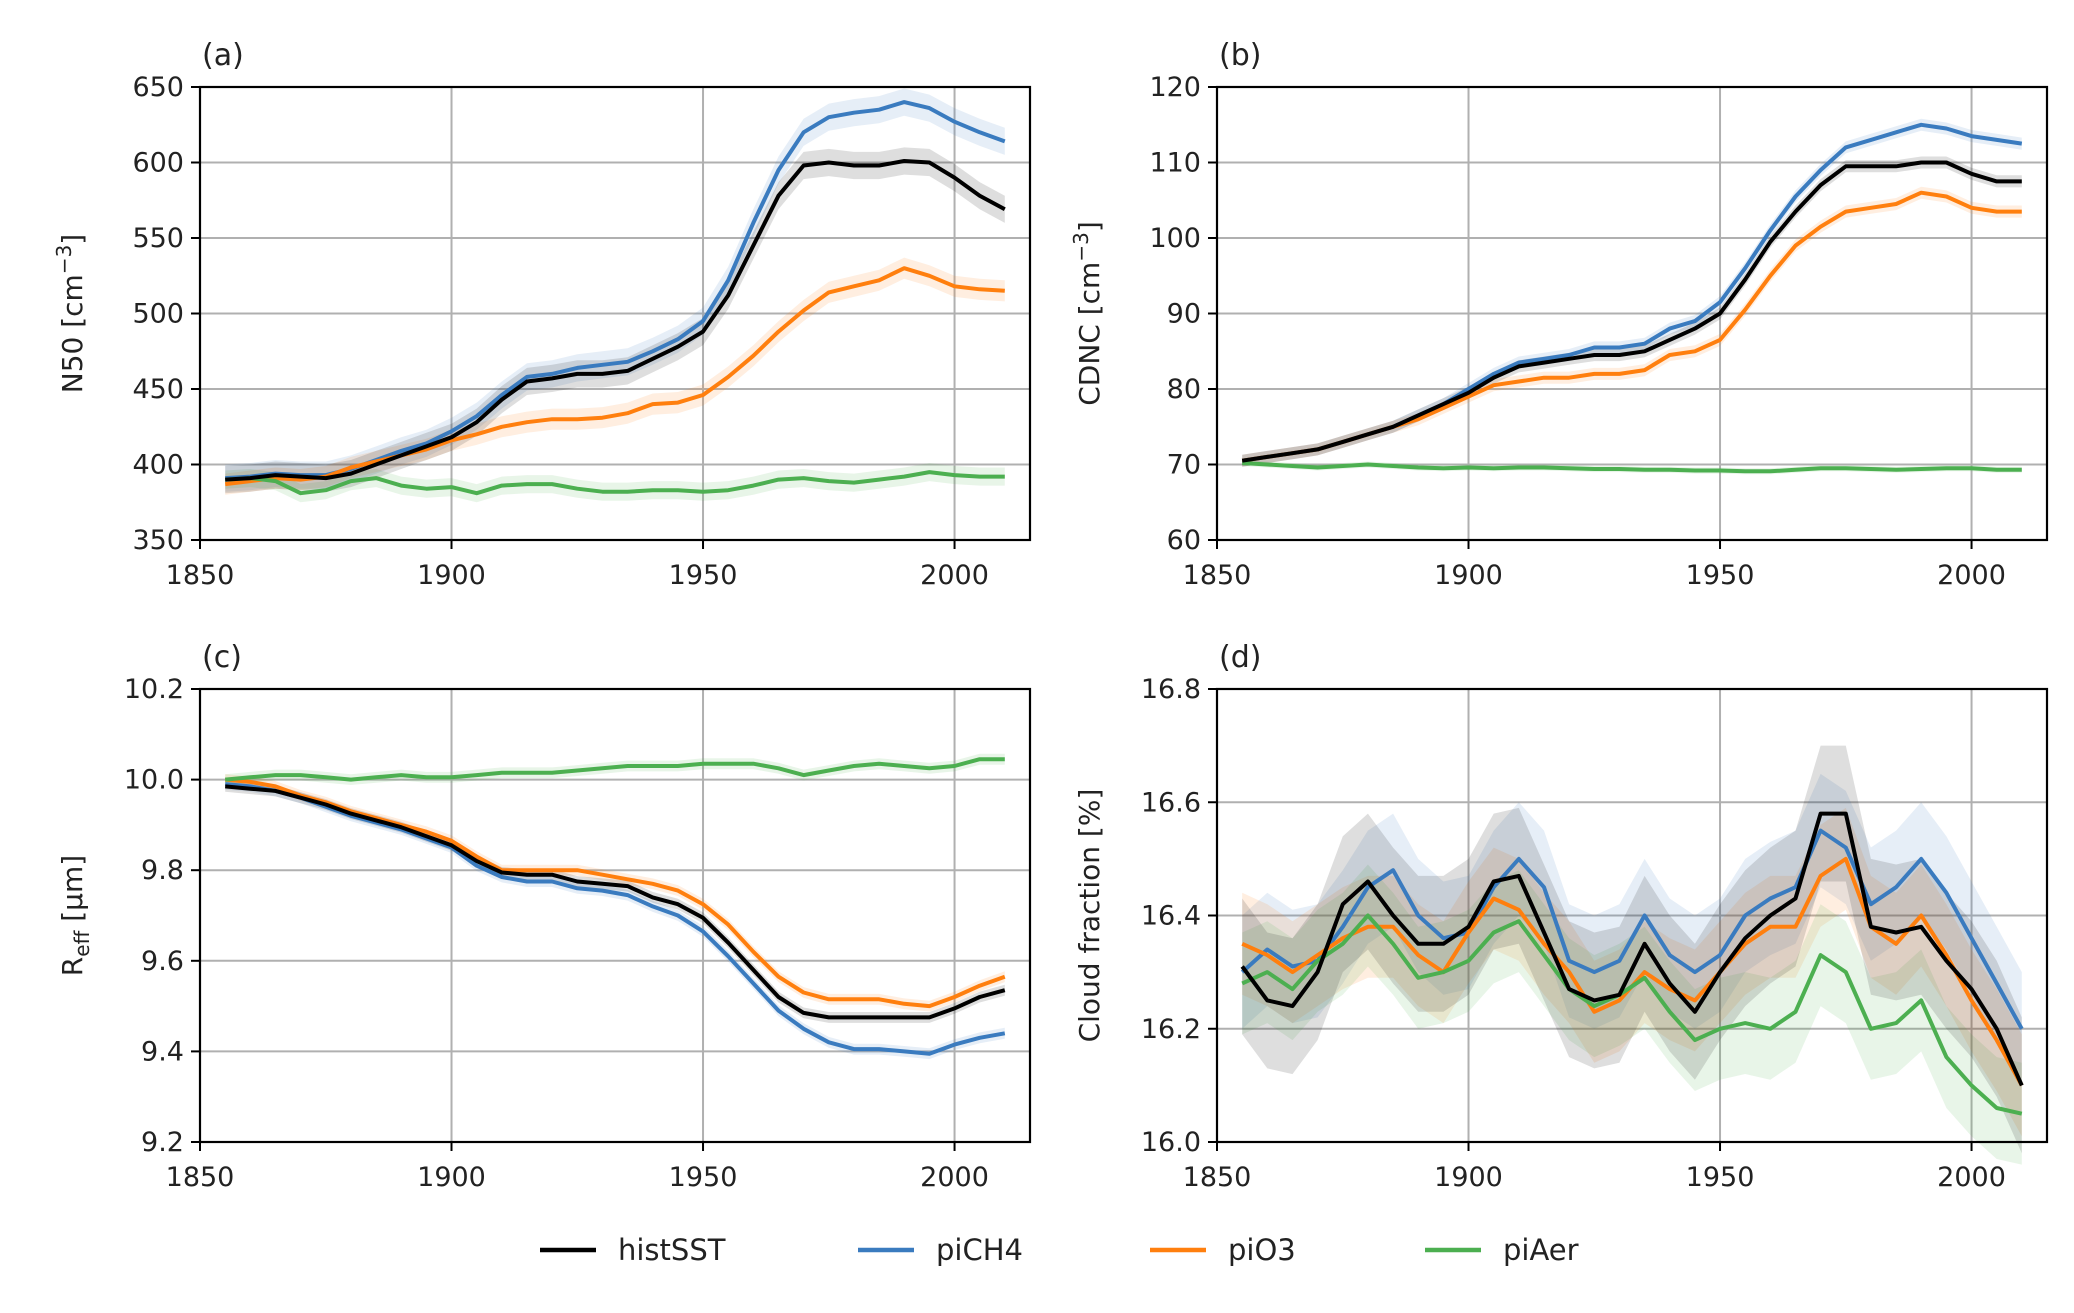 This screenshot has width=2074, height=1313. What do you see at coordinates (1184, 465) in the screenshot?
I see `y-tick-label: 70` at bounding box center [1184, 465].